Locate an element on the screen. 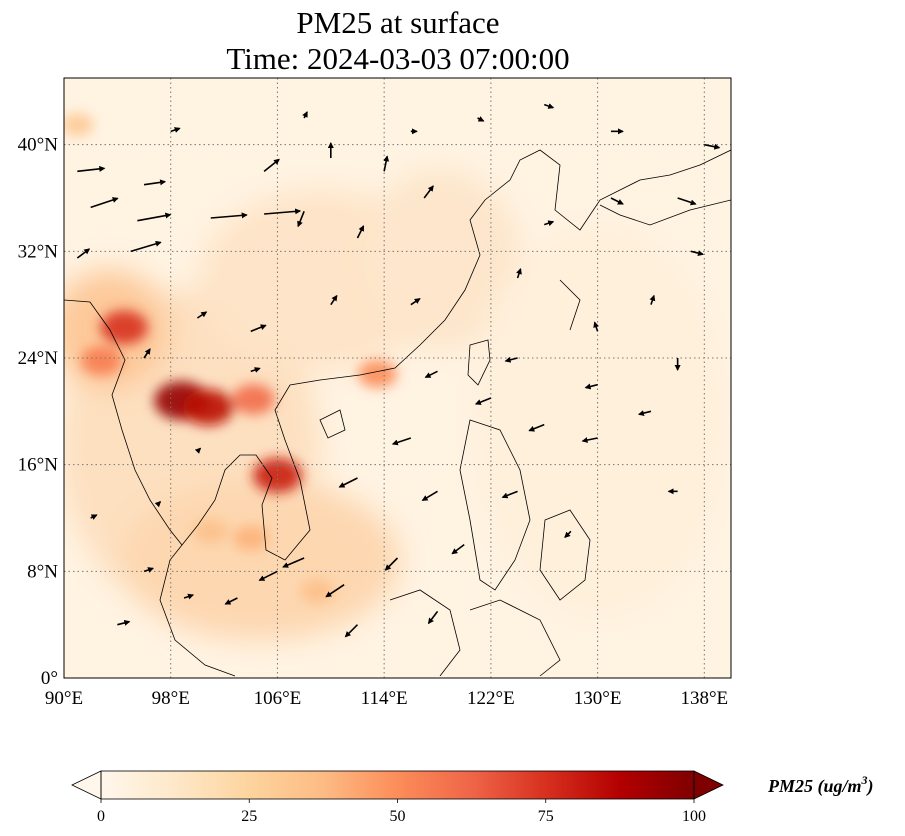  lon-tick-label: 130°E is located at coordinates (598, 698).